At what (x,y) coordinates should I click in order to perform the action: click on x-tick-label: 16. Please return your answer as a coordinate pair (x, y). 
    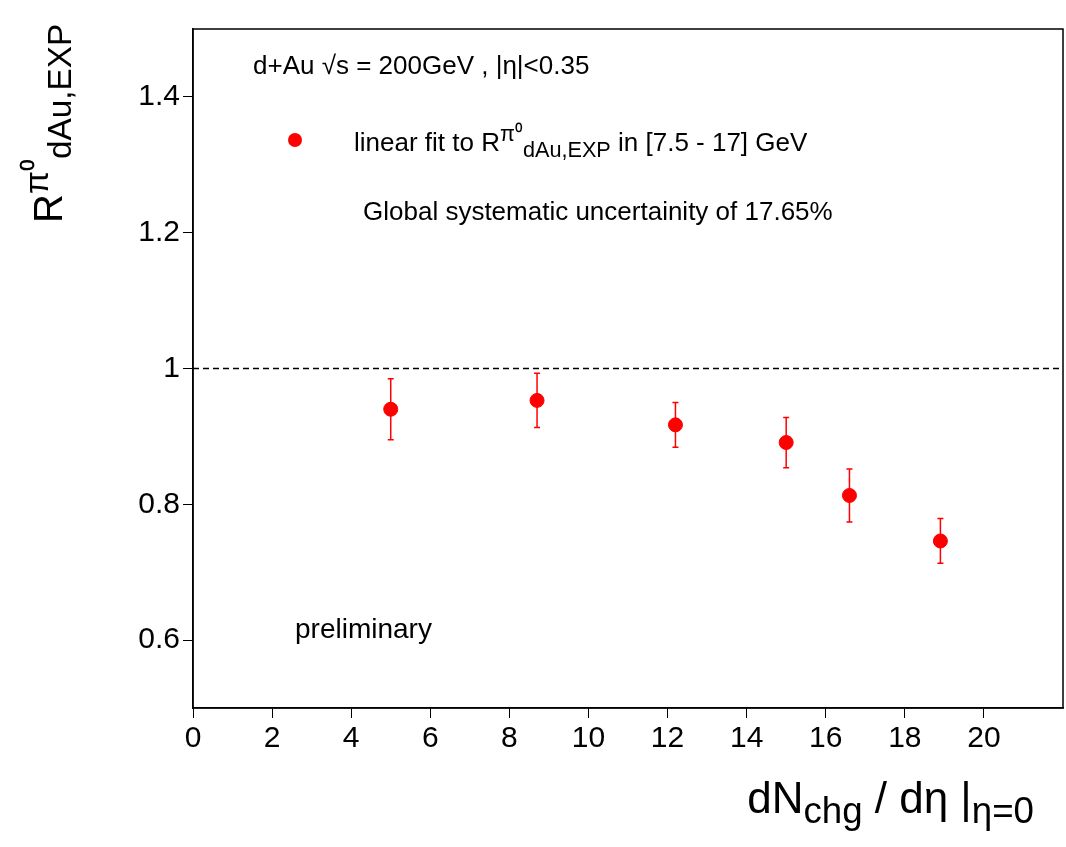
    Looking at the image, I should click on (826, 737).